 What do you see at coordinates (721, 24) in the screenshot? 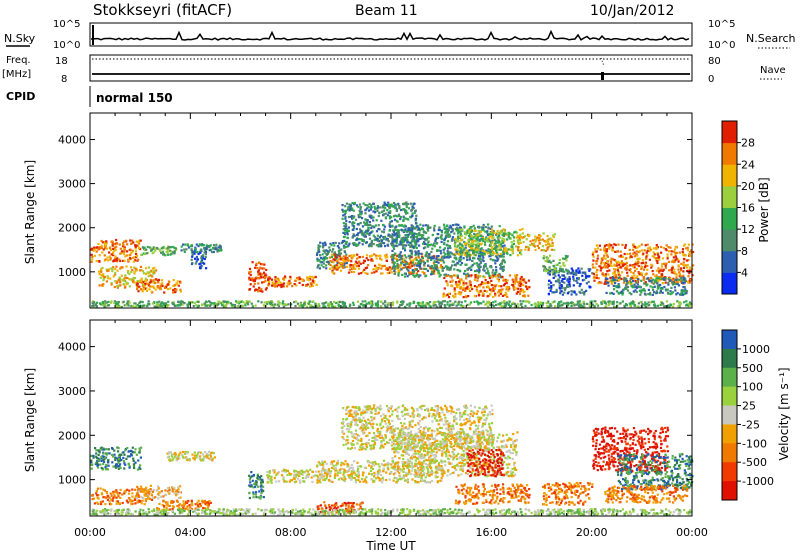
I see `noise-right-tick-top: 10^5` at bounding box center [721, 24].